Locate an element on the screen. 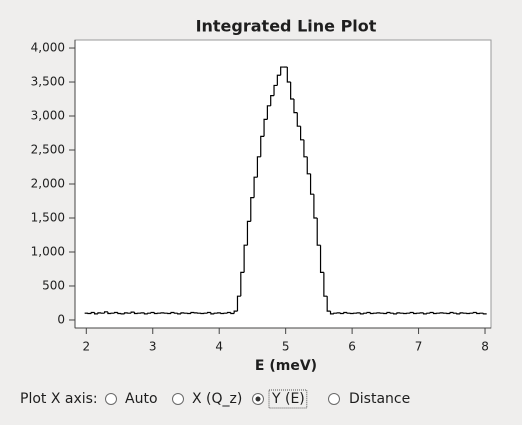 Image resolution: width=522 pixels, height=425 pixels. control-label: Plot X axis: is located at coordinates (59, 399).